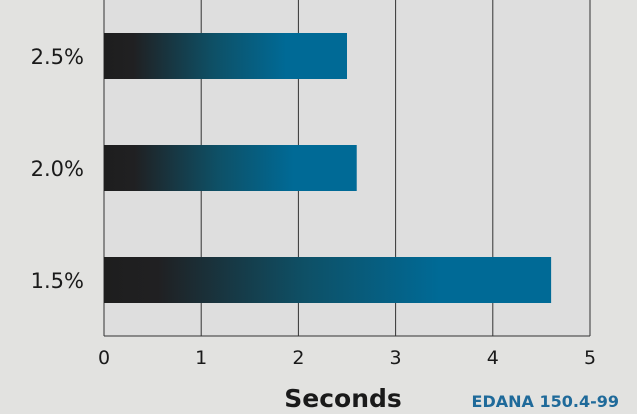 Image resolution: width=637 pixels, height=414 pixels. I want to click on x-tick-label-0: 0, so click(104, 358).